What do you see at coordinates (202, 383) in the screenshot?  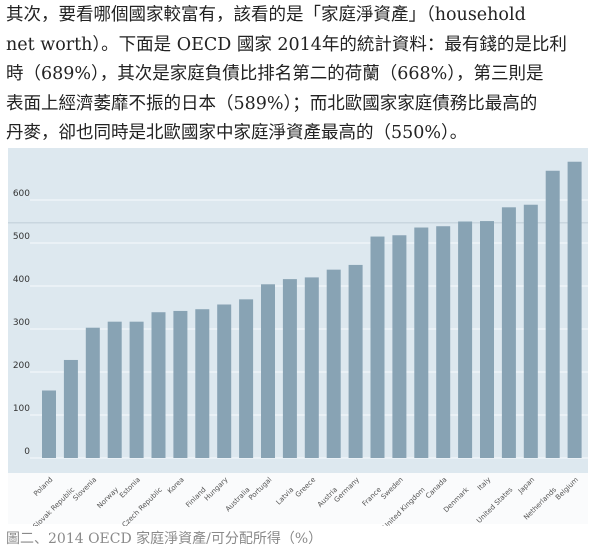 I see `bar-finland` at bounding box center [202, 383].